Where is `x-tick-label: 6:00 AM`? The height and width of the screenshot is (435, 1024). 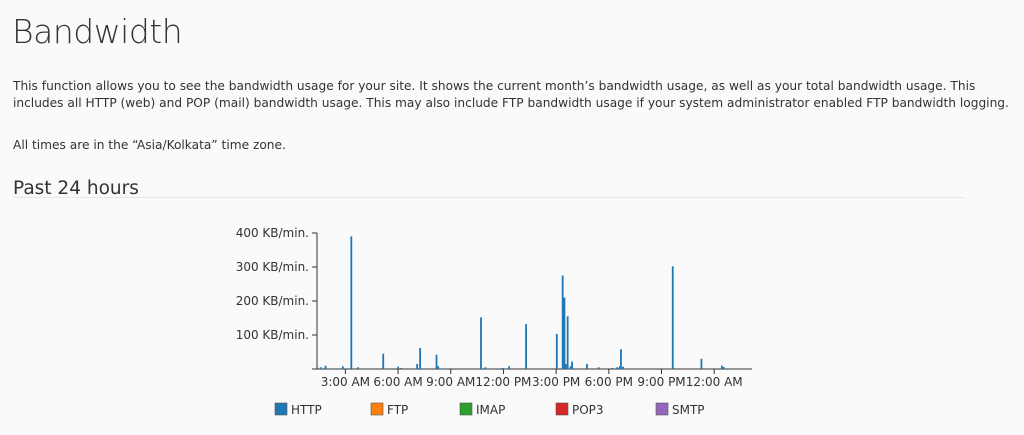 x-tick-label: 6:00 AM is located at coordinates (397, 382).